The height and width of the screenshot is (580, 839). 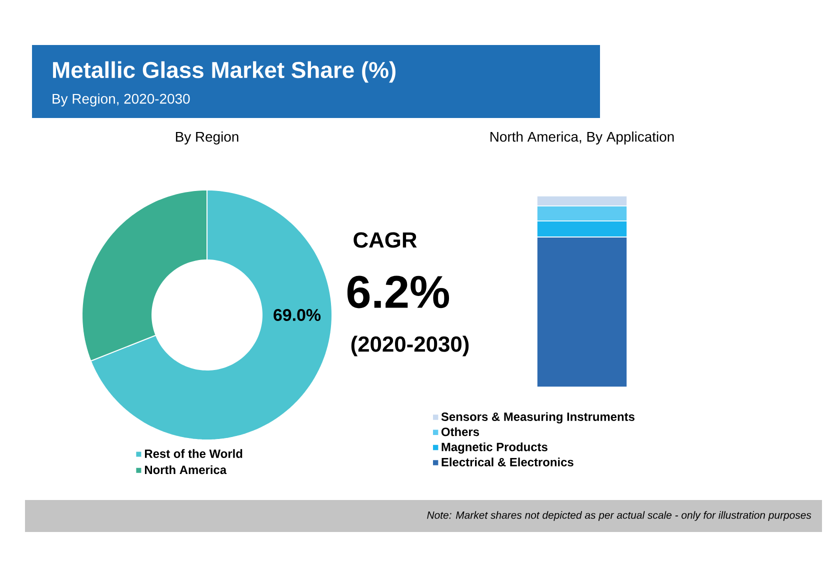 What do you see at coordinates (185, 469) in the screenshot?
I see `legend-label: North America` at bounding box center [185, 469].